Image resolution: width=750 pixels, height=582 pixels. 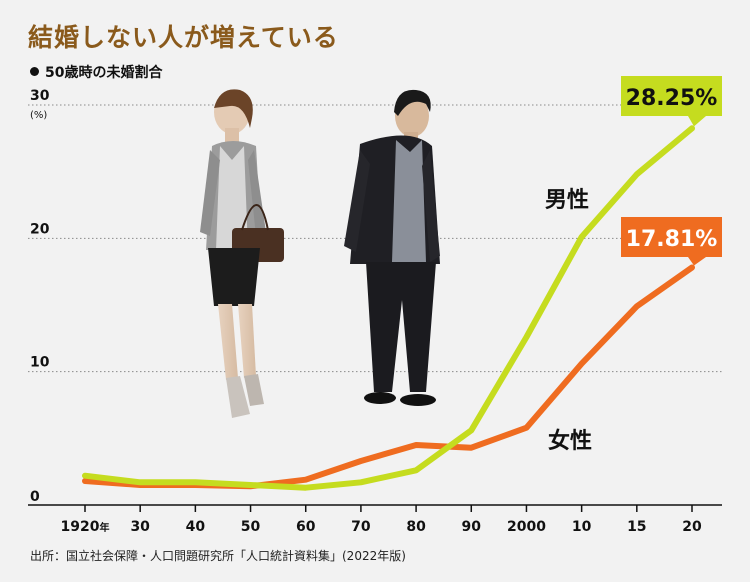 What do you see at coordinates (40, 96) in the screenshot?
I see `y-tick-label: 30` at bounding box center [40, 96].